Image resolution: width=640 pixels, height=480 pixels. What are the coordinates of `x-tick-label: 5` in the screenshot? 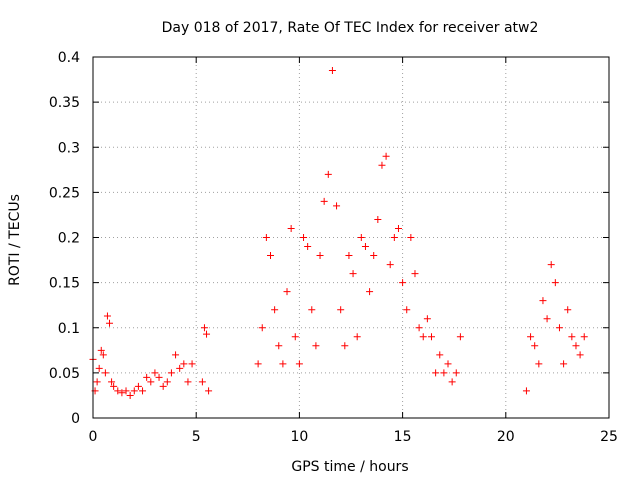 It's located at (196, 437).